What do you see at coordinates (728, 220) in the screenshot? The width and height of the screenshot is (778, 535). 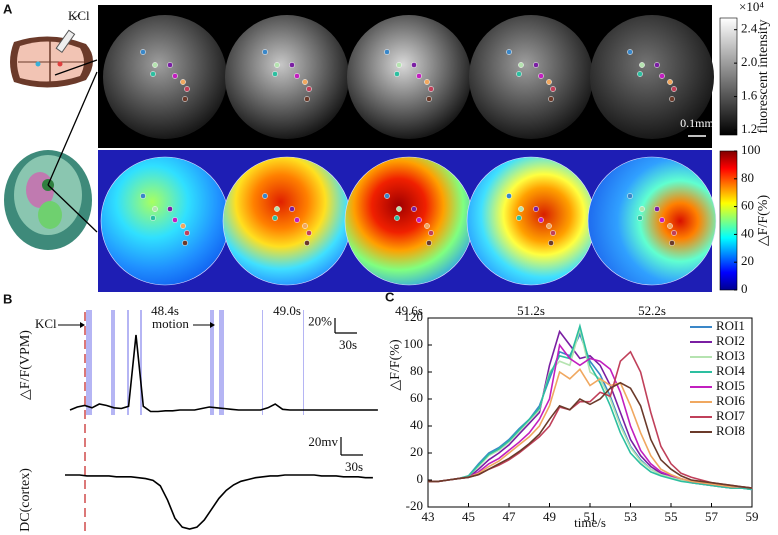 I see `colorbar` at bounding box center [728, 220].